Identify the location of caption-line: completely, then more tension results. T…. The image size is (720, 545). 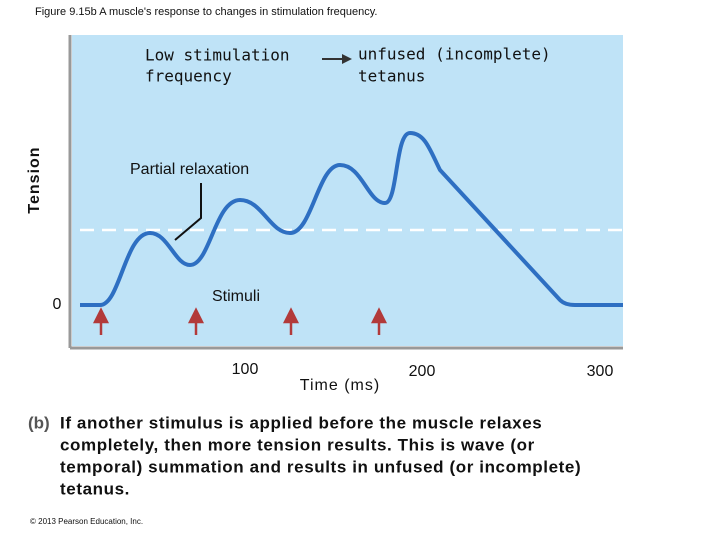
(297, 444).